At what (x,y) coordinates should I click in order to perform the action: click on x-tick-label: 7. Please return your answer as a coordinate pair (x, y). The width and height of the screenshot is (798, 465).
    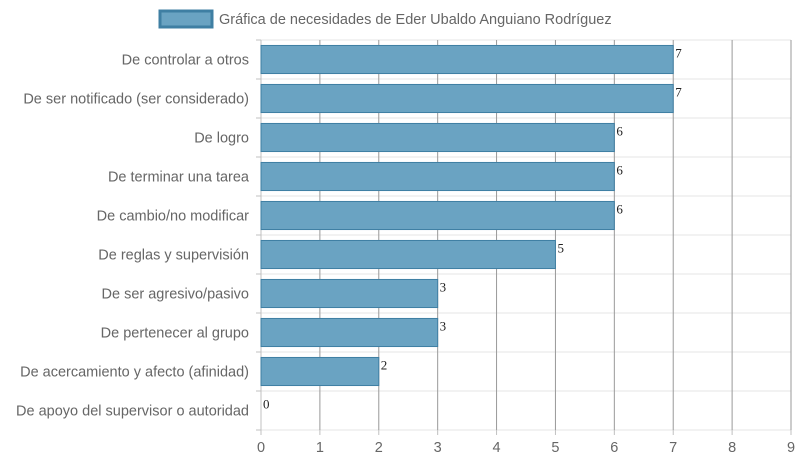
    Looking at the image, I should click on (673, 448).